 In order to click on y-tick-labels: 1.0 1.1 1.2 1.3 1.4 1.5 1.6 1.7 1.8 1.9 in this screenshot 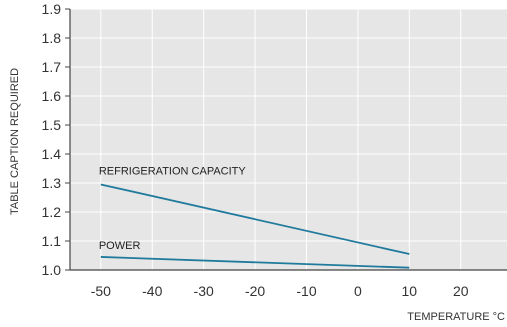, I will do `click(52, 139)`.